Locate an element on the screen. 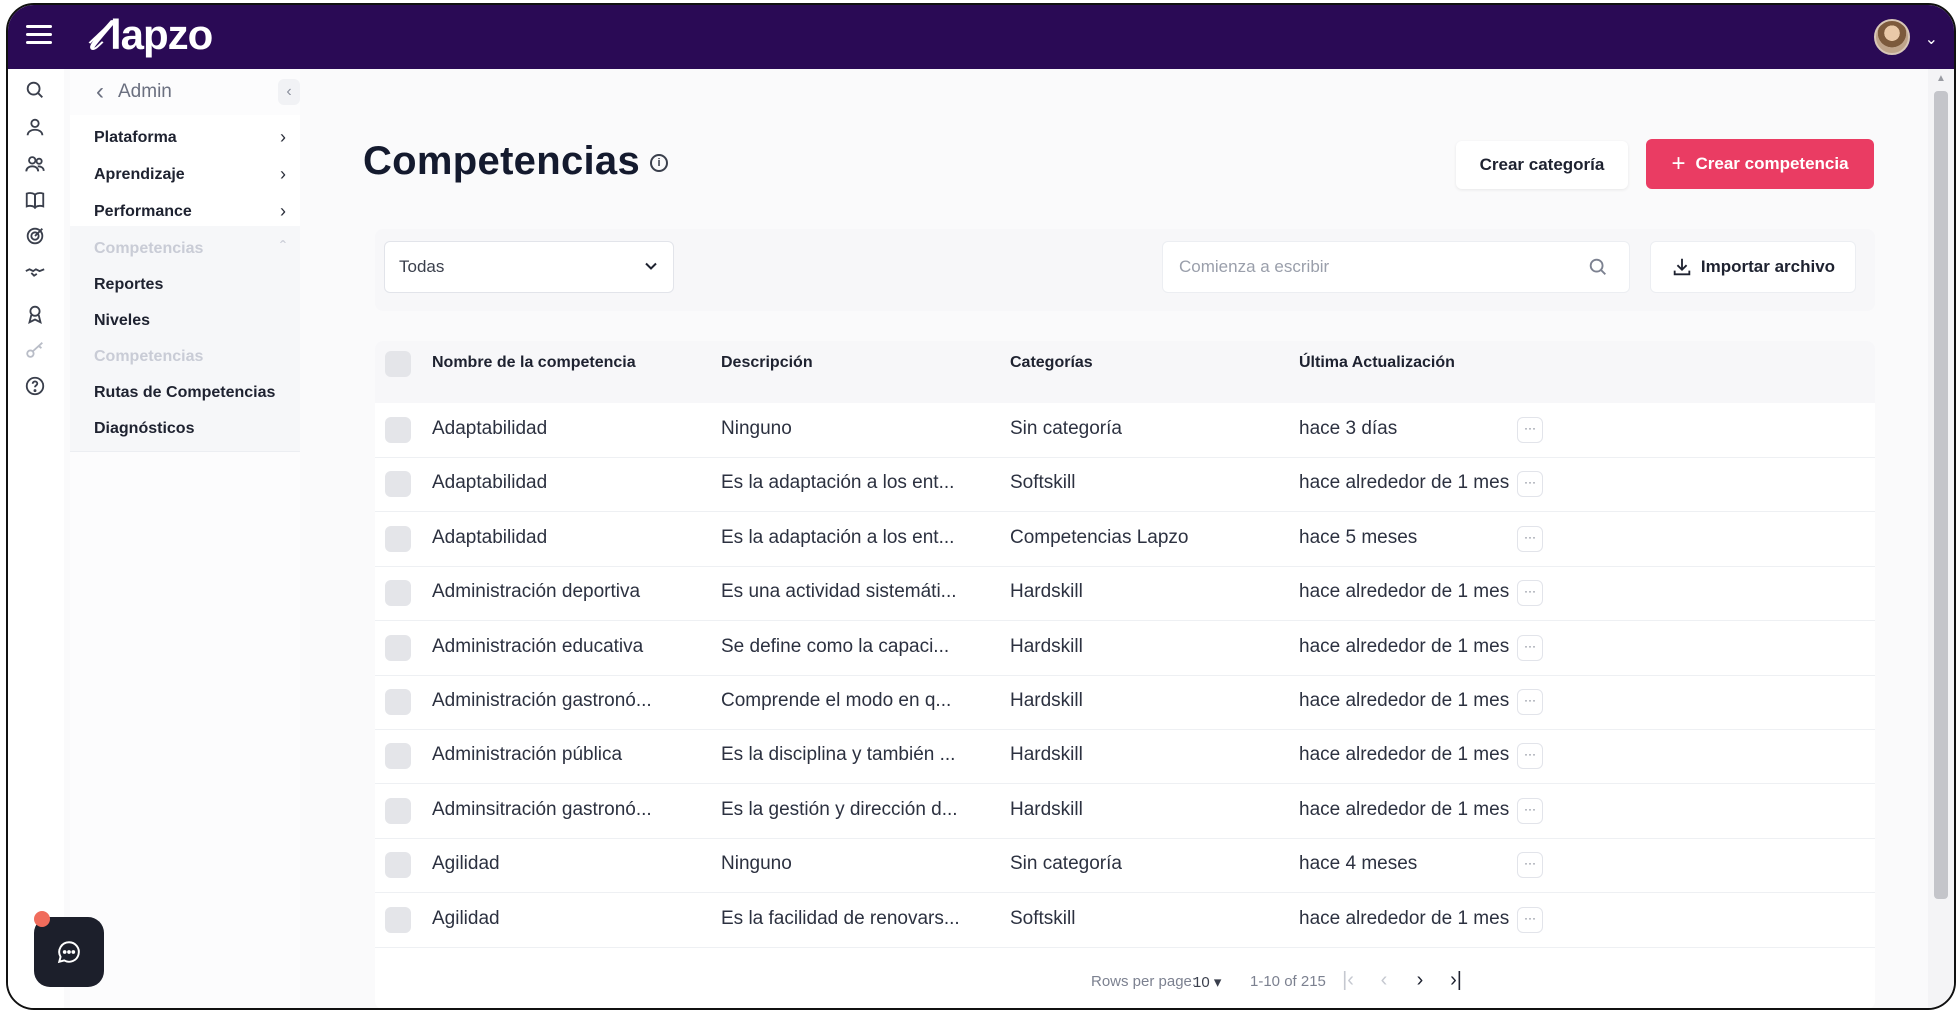  chevron-up-icon: ˆ is located at coordinates (283, 248).